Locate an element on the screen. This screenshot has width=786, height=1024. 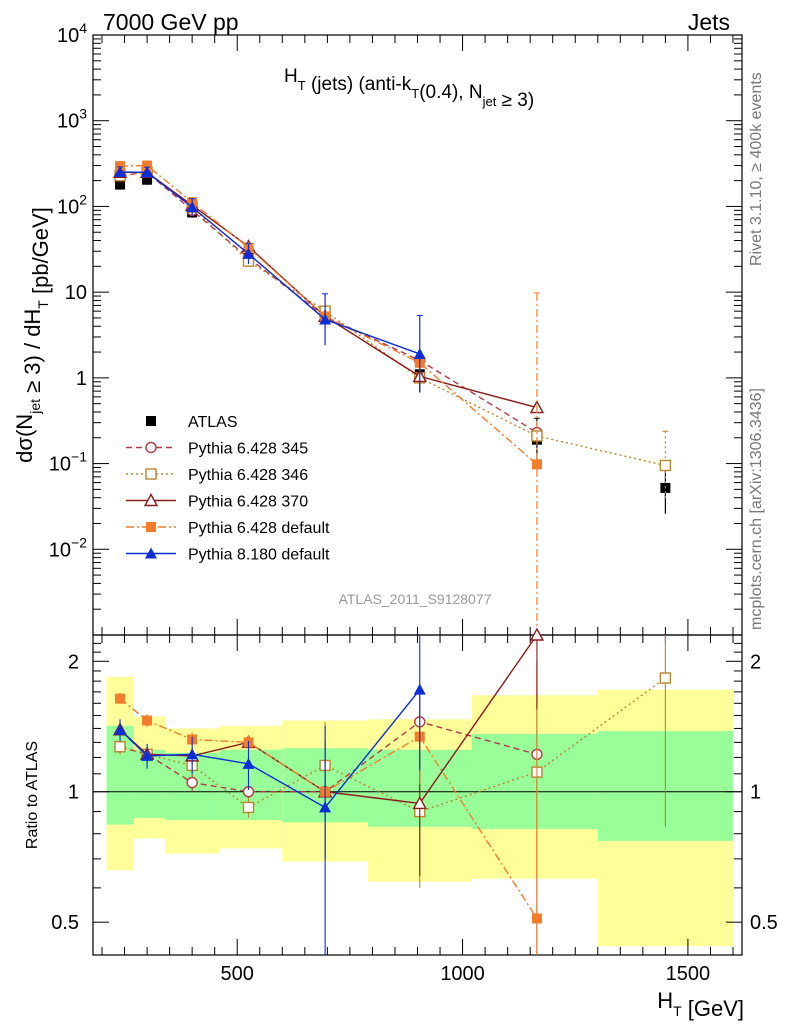
title-text: (jets) (anti-k is located at coordinates (359, 84).